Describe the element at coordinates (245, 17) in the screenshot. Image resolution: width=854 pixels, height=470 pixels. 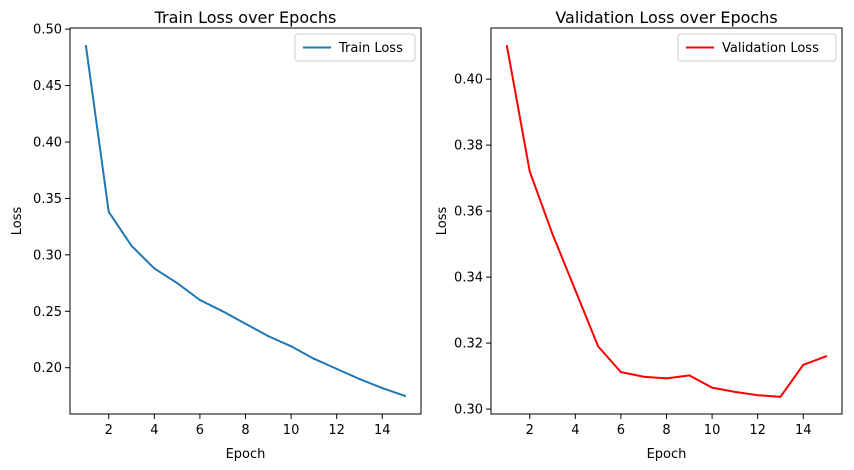
I see `train-chart-title: Train Loss over Epochs` at that location.